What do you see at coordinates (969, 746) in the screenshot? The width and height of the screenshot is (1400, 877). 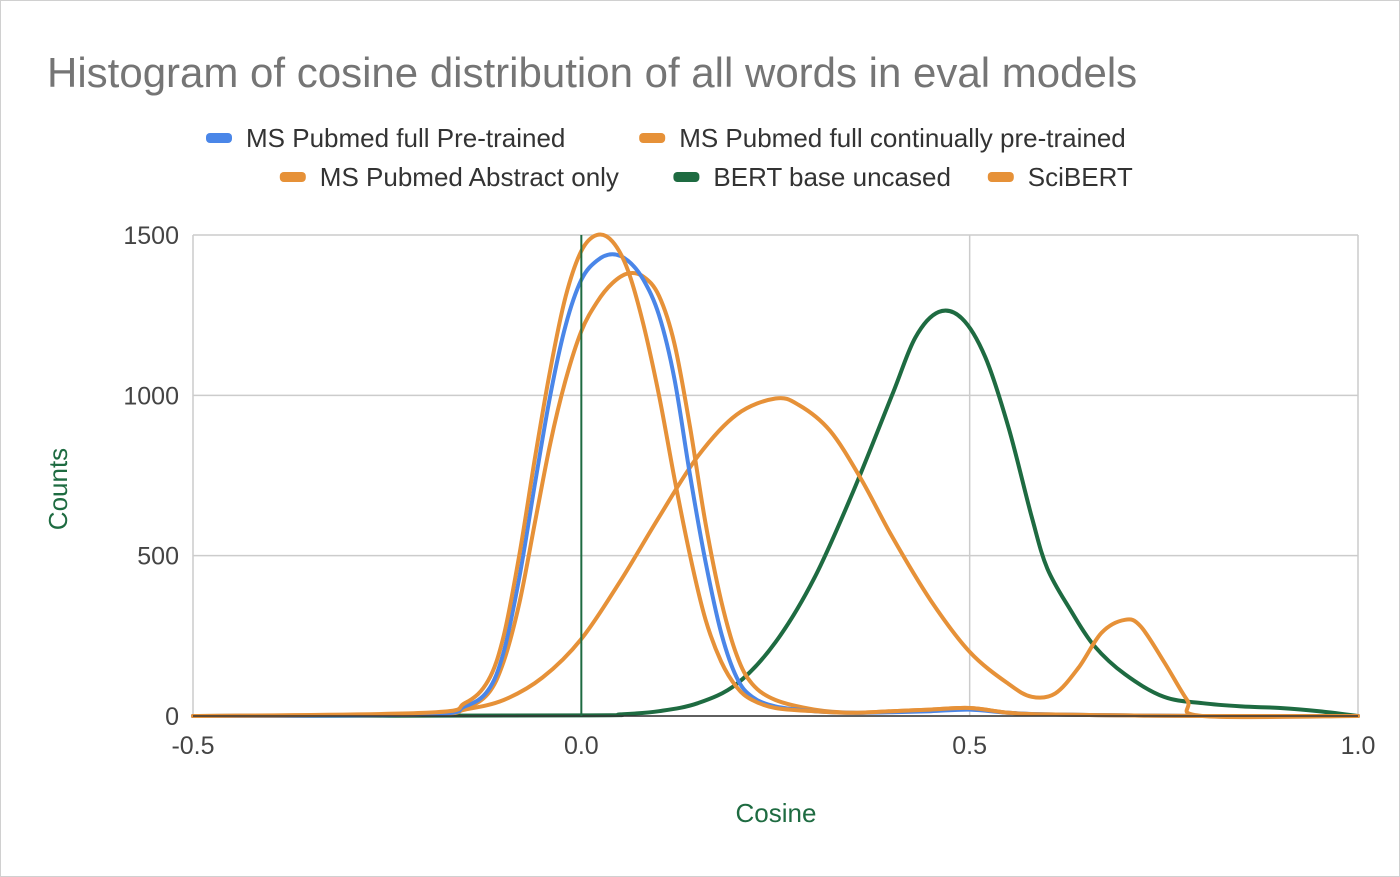 I see `x-tick-label: 0.5` at bounding box center [969, 746].